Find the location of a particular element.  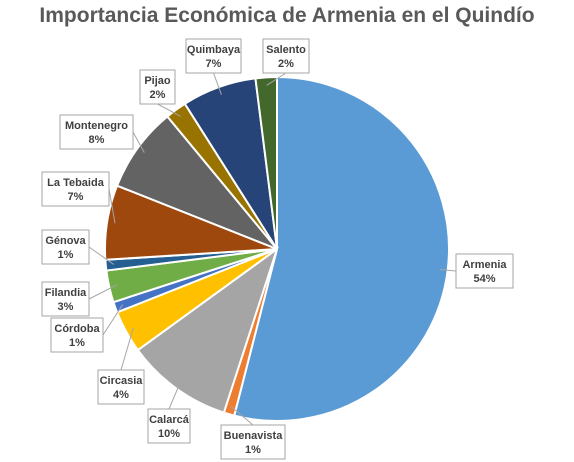

data-label-value-salento: 2% is located at coordinates (286, 64).